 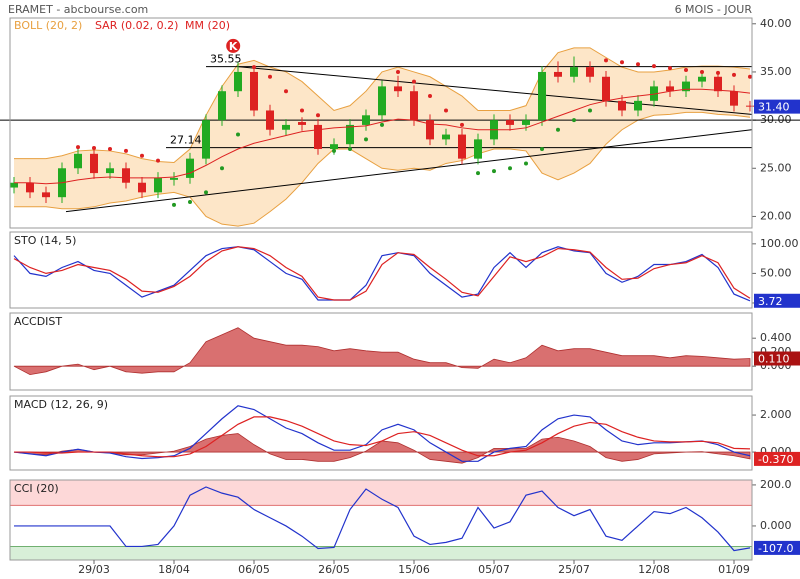 I want to click on last-value-label: 31.40, so click(x=774, y=107).